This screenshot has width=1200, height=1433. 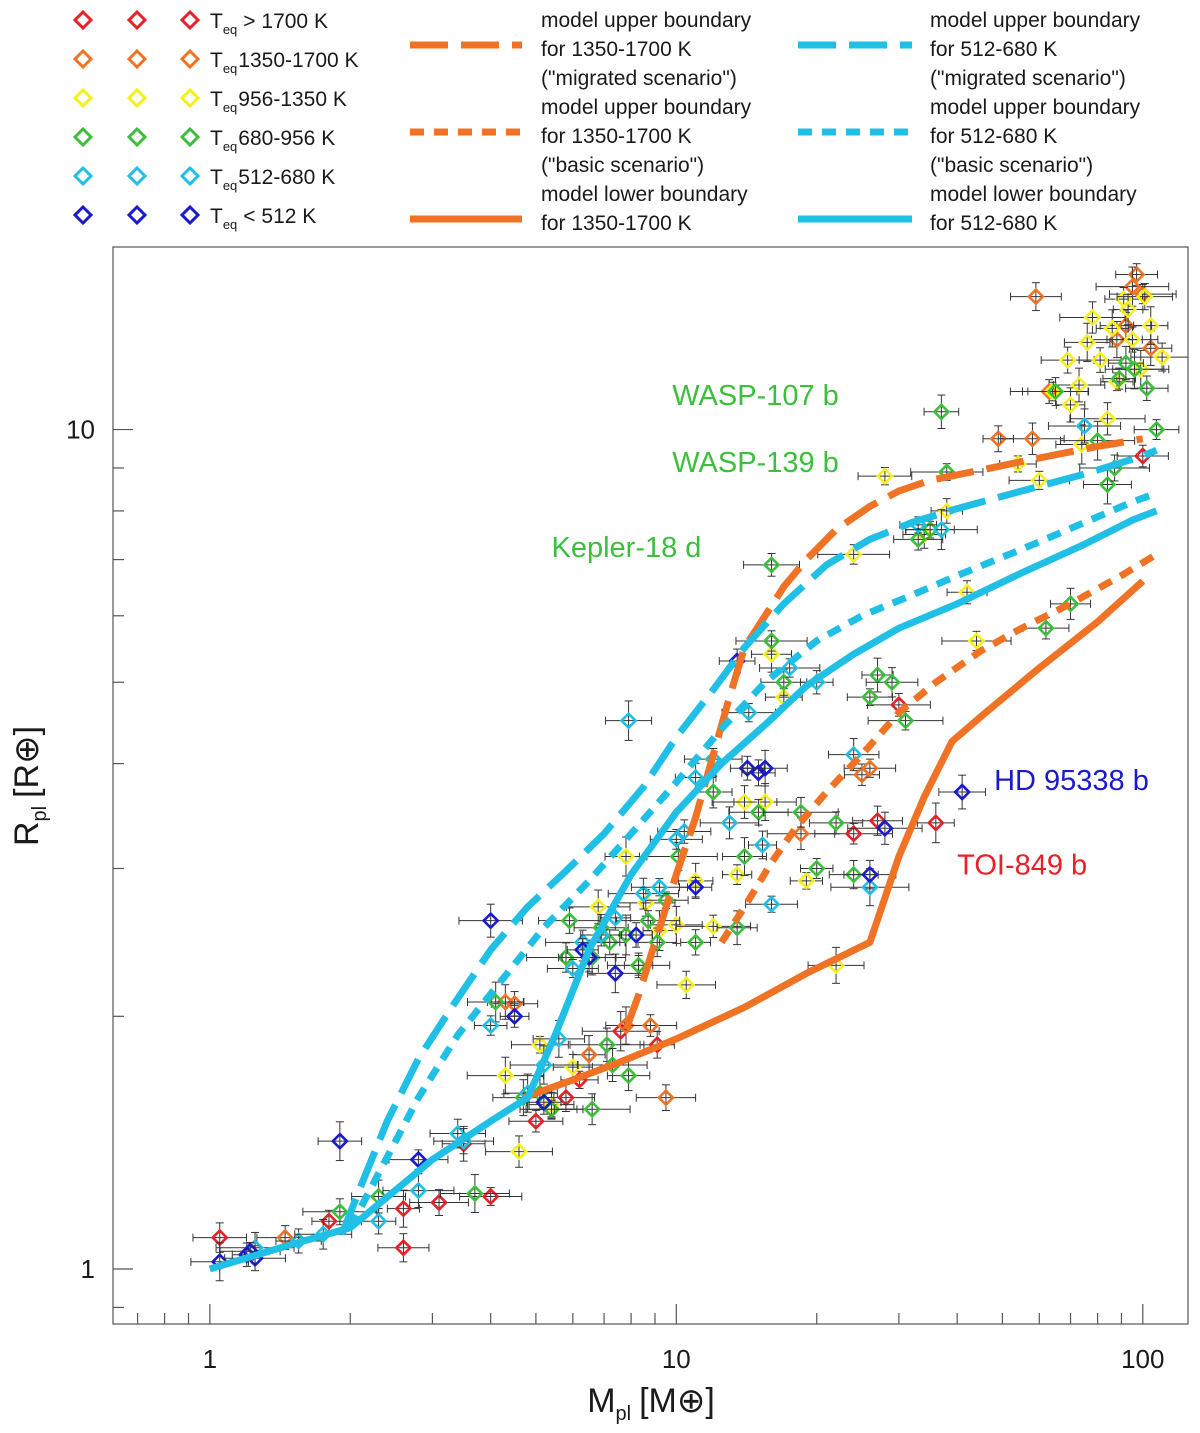 What do you see at coordinates (80, 430) in the screenshot?
I see `y-tick-label: 10` at bounding box center [80, 430].